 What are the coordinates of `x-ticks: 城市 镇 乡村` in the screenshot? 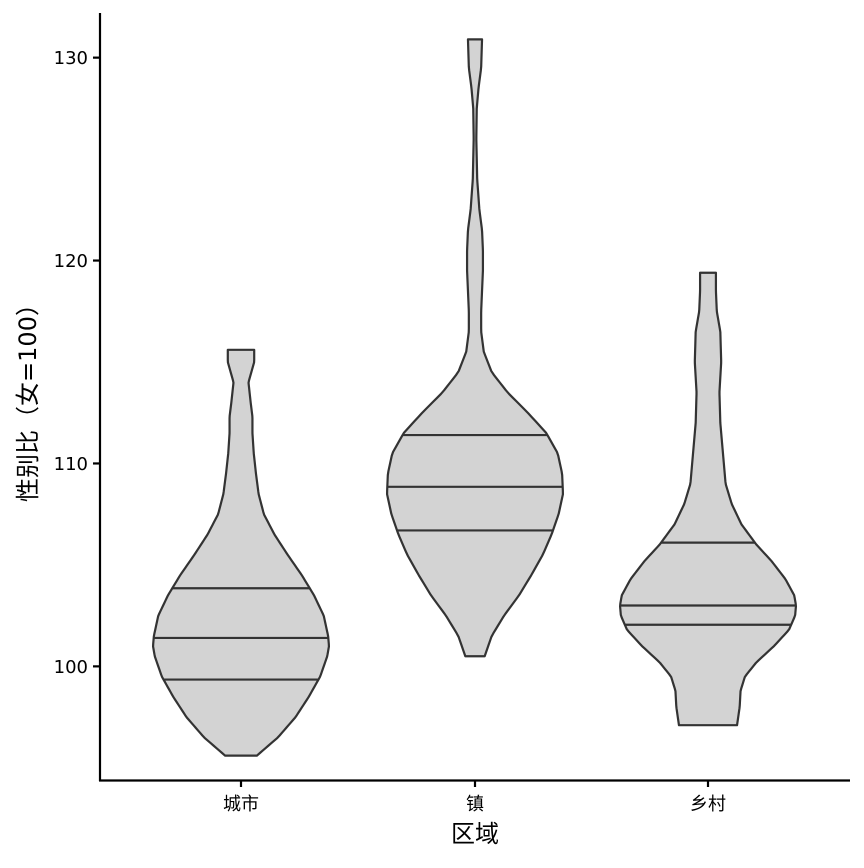 It's located at (474, 797).